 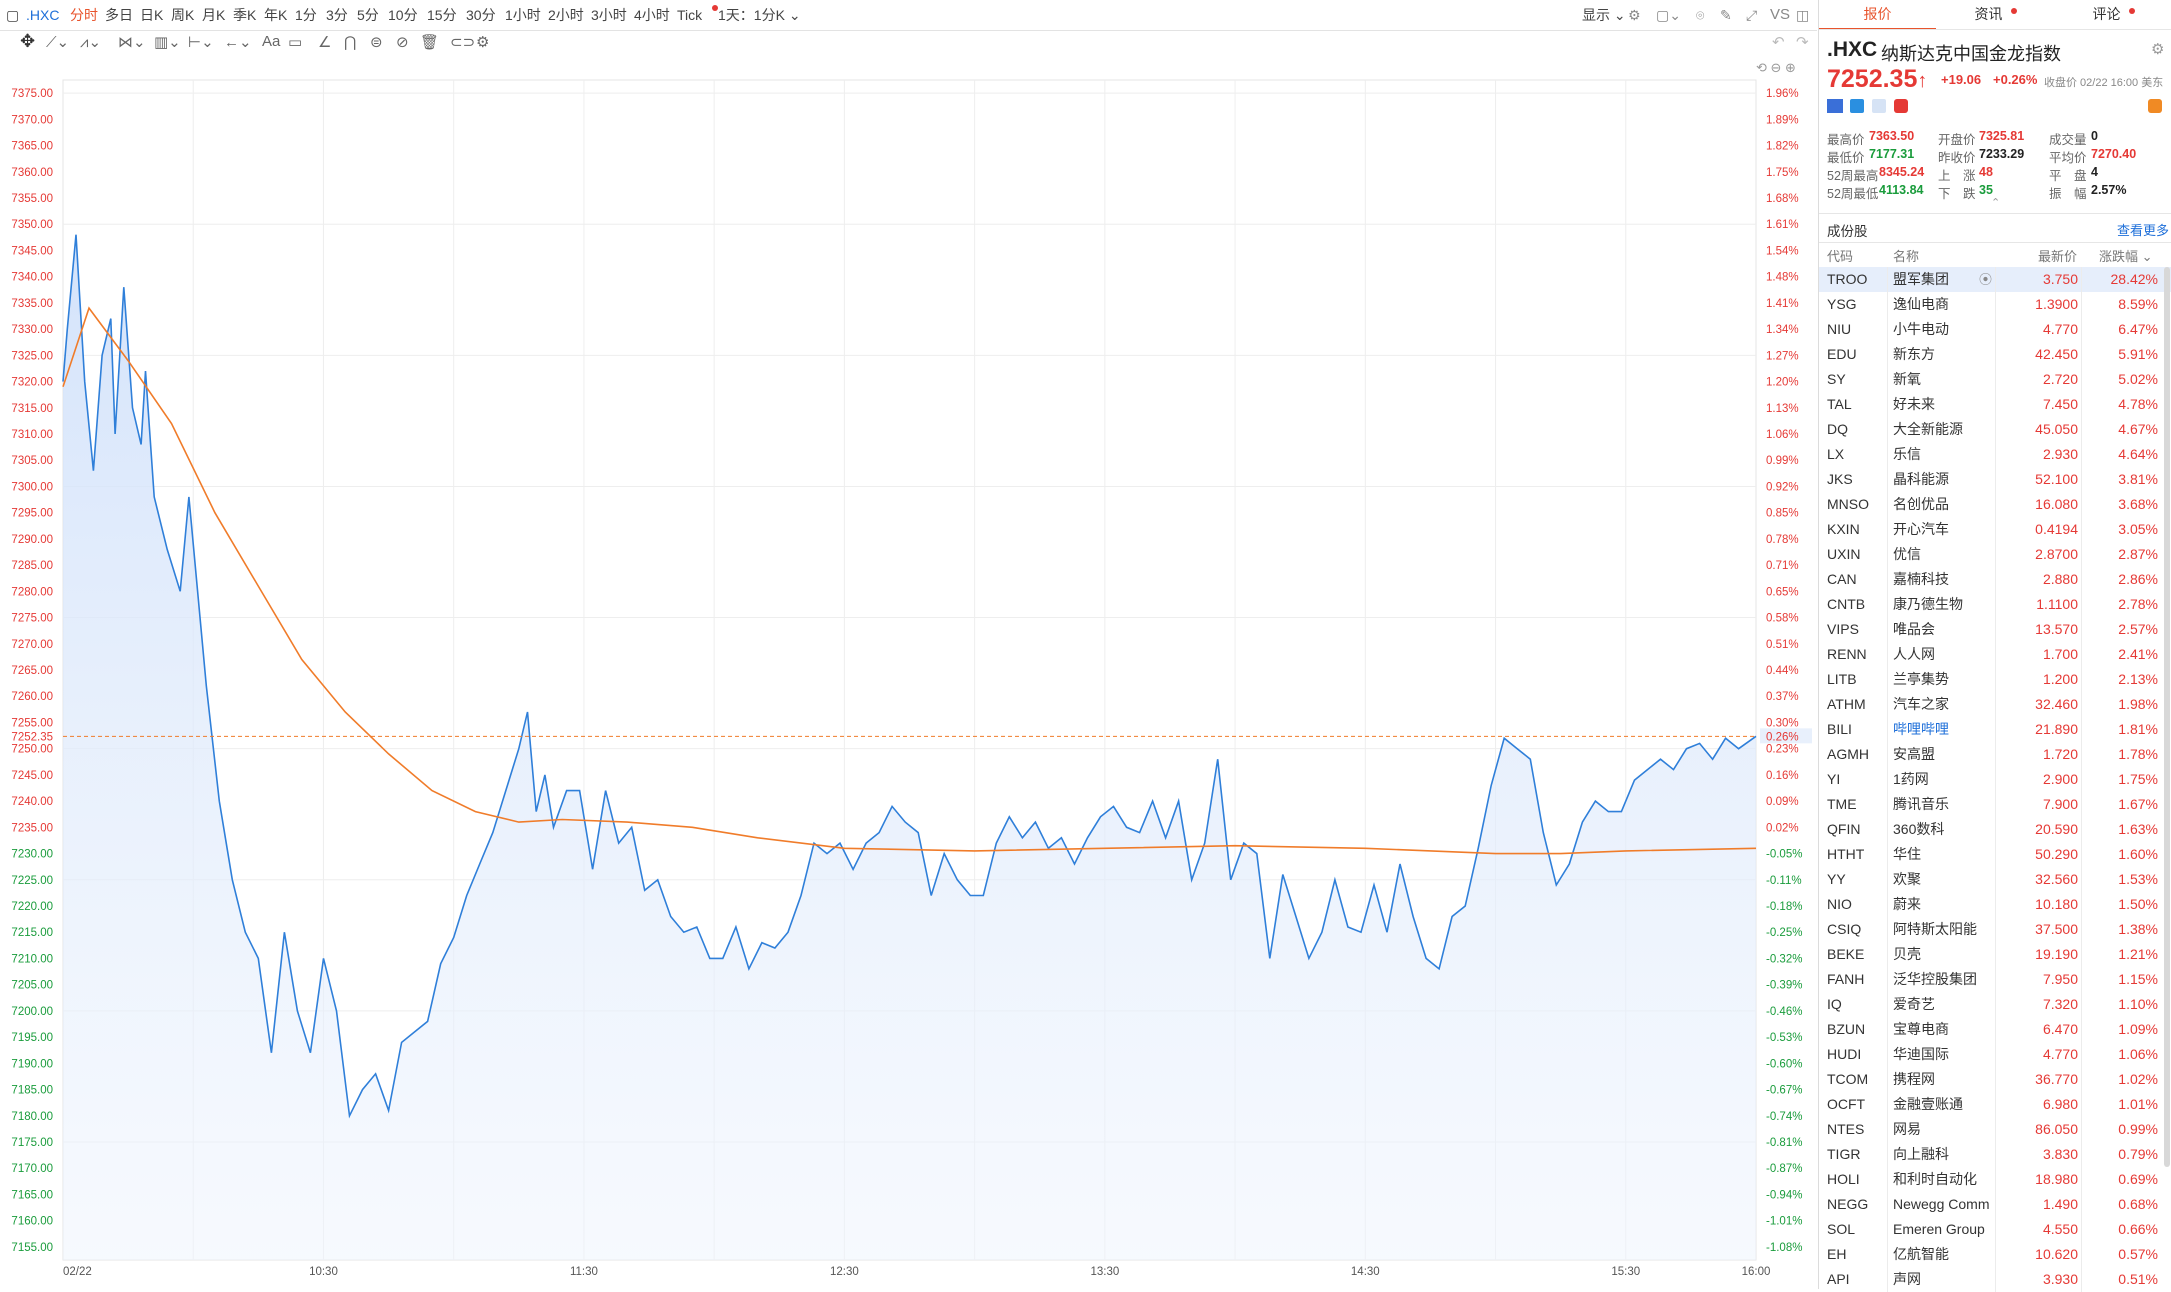 What do you see at coordinates (1995, 1279) in the screenshot?
I see `table-row: API 声网 3.930 0.51%` at bounding box center [1995, 1279].